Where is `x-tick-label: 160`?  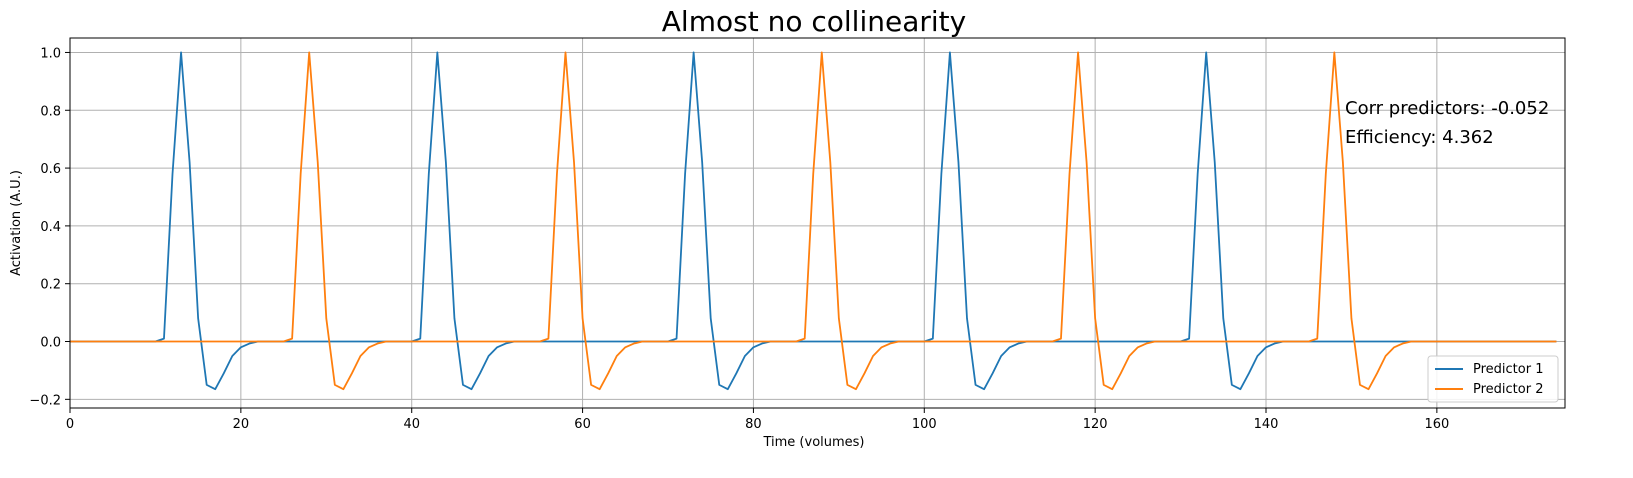
x-tick-label: 160 is located at coordinates (1436, 424).